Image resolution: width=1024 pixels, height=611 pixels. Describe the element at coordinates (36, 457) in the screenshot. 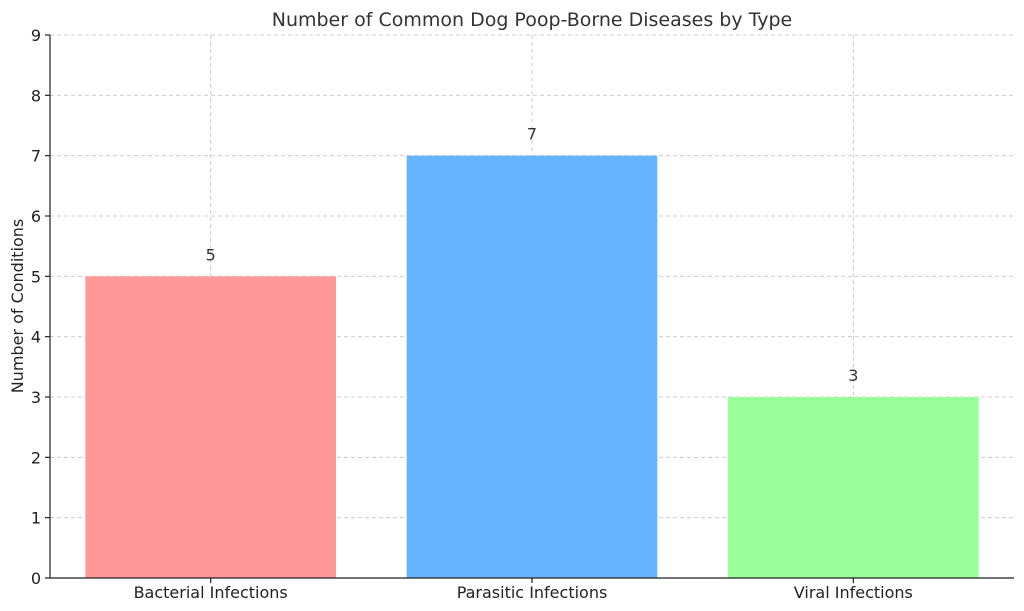

I see `y-tick-label: 2` at that location.